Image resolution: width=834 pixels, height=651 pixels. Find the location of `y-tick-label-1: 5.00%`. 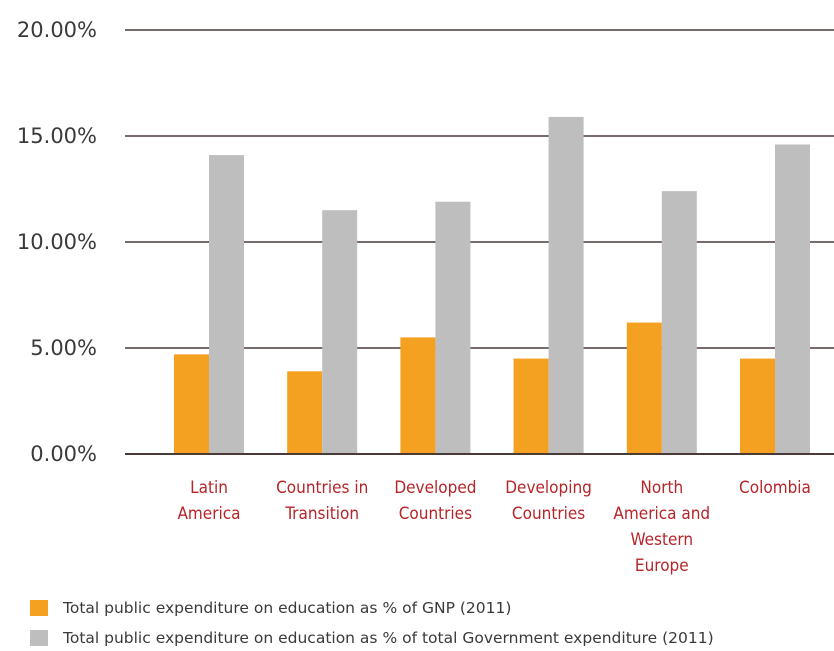

y-tick-label-1: 5.00% is located at coordinates (63, 348).